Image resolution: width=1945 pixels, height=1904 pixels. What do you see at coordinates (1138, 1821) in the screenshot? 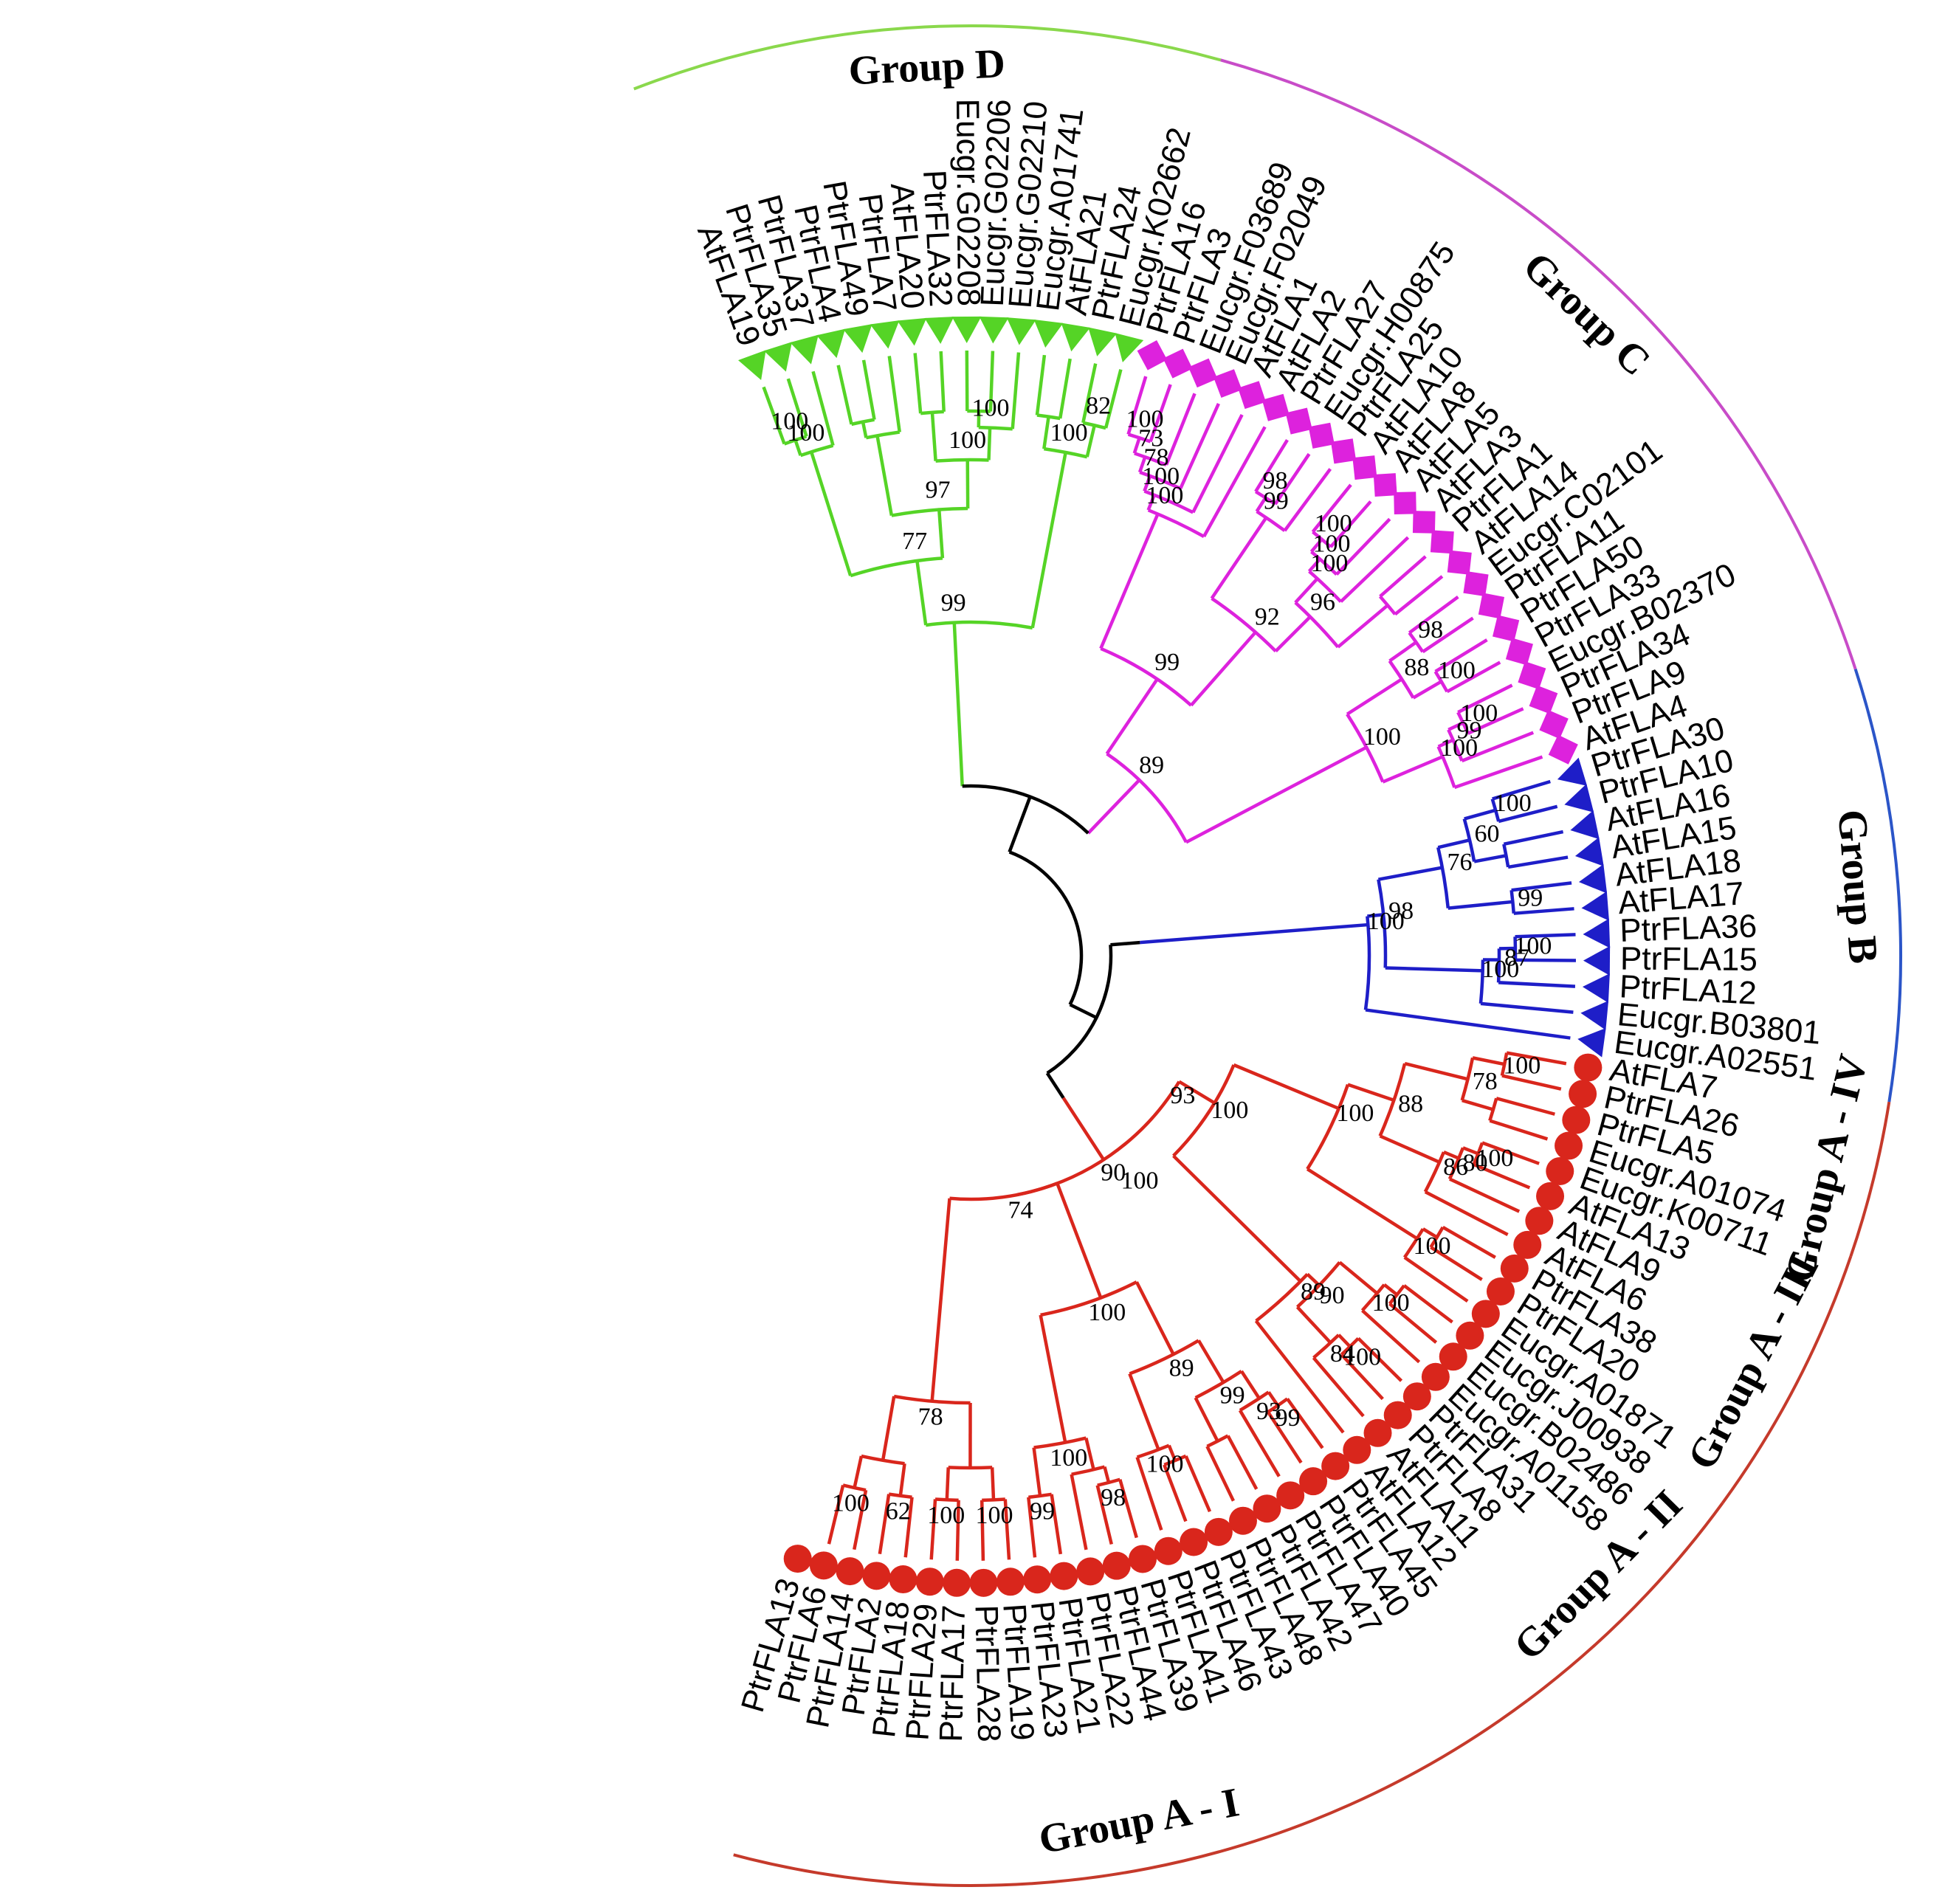
I see `group-label-a1: Group A - I` at bounding box center [1138, 1821].